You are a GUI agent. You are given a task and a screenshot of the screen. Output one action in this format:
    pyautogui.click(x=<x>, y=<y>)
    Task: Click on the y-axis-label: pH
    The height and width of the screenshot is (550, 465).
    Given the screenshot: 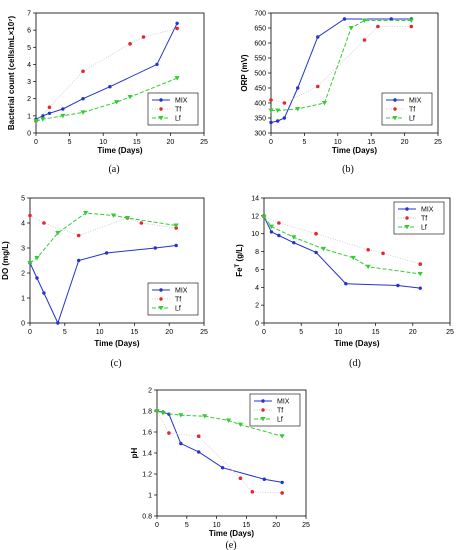 What is the action you would take?
    pyautogui.click(x=134, y=452)
    